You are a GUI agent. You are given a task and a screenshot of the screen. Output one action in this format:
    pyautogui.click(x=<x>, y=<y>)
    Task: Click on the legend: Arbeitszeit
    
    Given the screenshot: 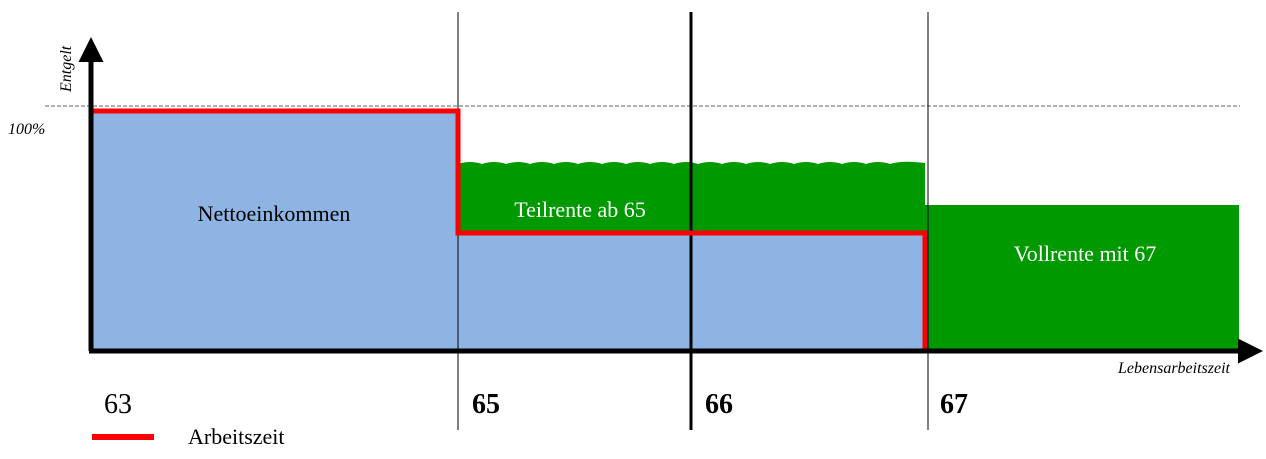 What is the action you would take?
    pyautogui.click(x=188, y=437)
    